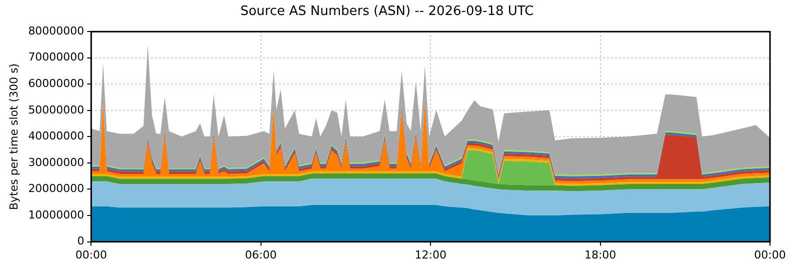 The image size is (790, 267). I want to click on x-tick-label: 12:00, so click(430, 255).